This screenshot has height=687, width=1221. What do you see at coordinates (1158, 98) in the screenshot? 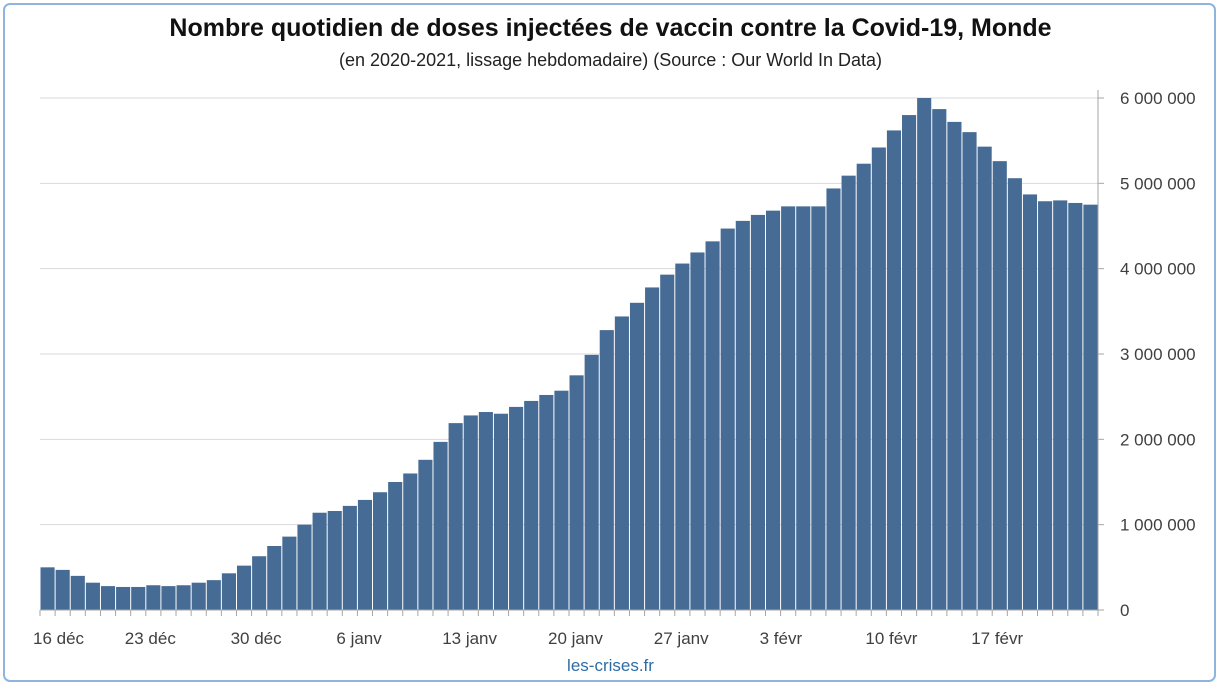
I see `y-tick-label: 6 000 000` at bounding box center [1158, 98].